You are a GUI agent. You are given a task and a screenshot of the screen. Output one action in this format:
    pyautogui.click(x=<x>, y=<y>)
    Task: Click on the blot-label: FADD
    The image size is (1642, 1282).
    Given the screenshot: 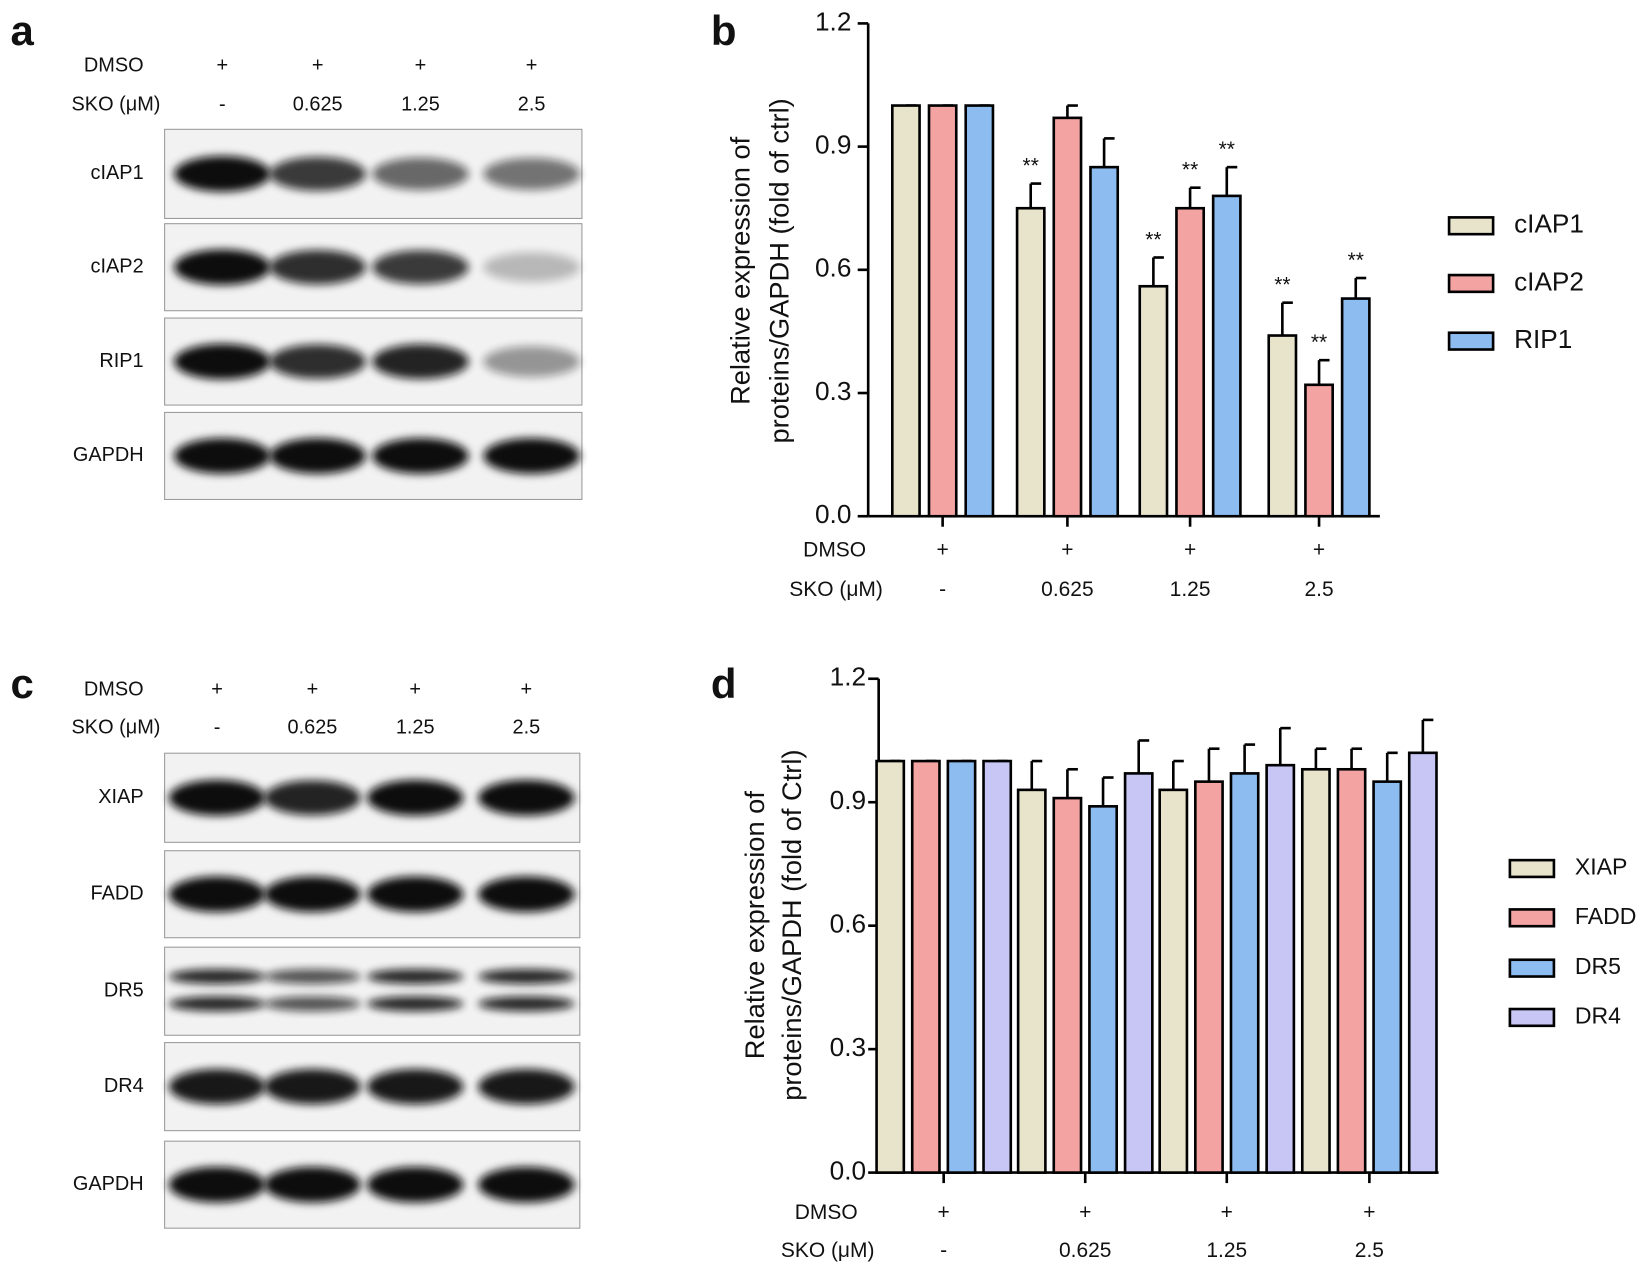 What is the action you would take?
    pyautogui.click(x=117, y=893)
    